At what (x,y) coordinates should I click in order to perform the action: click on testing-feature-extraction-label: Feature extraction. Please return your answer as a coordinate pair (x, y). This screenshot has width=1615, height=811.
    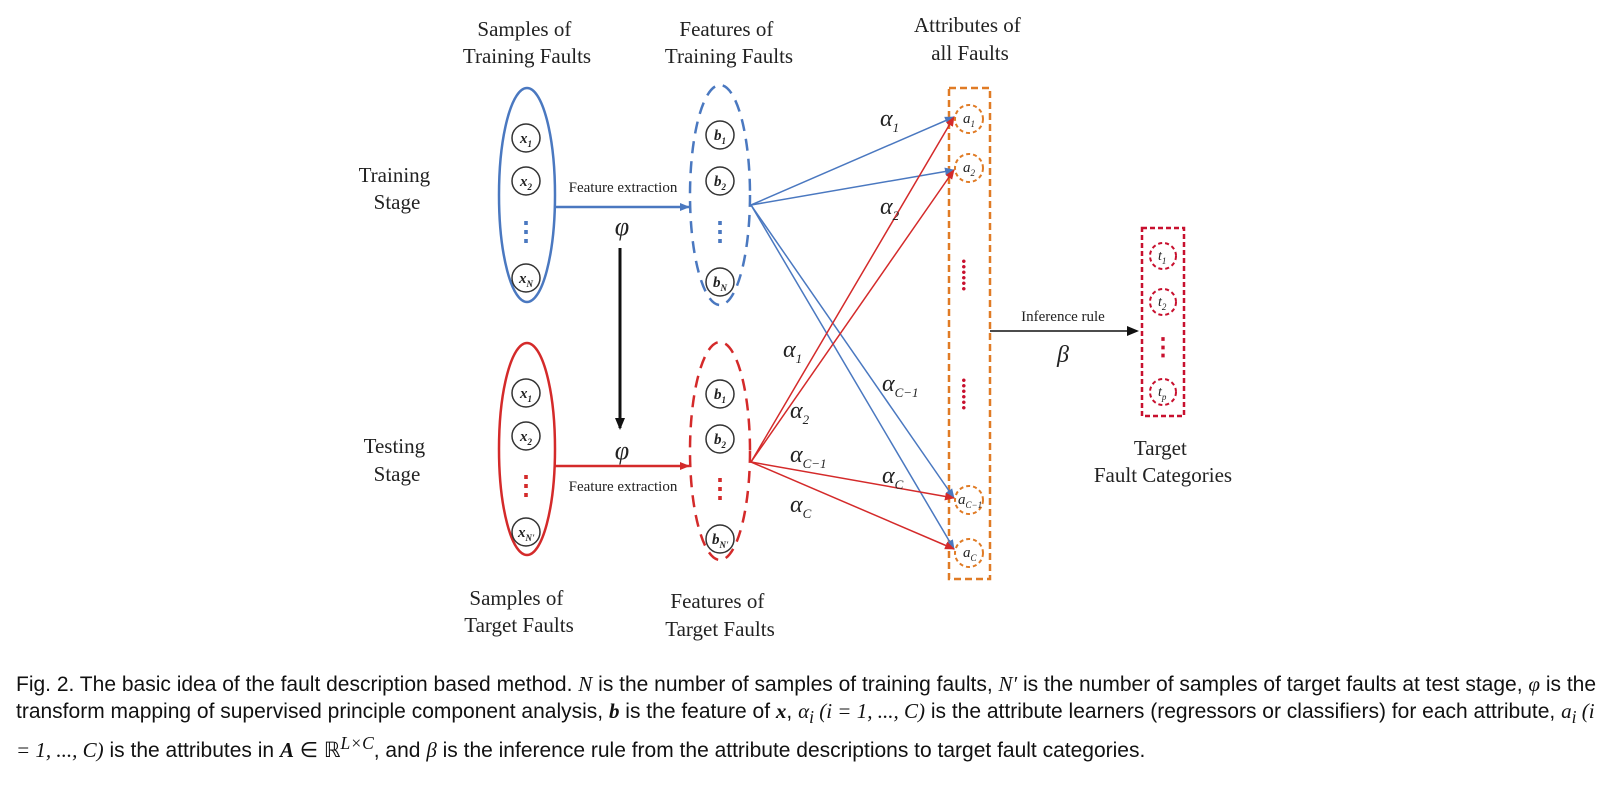
    Looking at the image, I should click on (623, 487).